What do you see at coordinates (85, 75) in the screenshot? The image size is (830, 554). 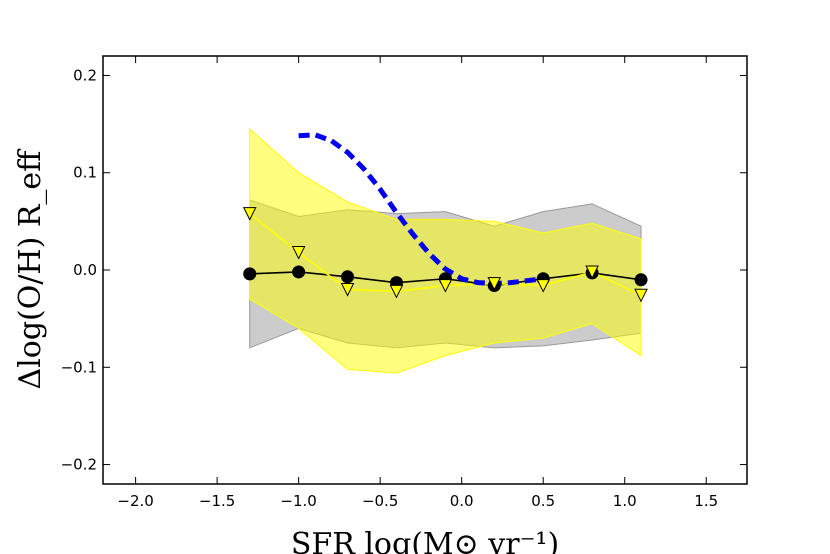 I see `y-tick-label-4: 0.2` at bounding box center [85, 75].